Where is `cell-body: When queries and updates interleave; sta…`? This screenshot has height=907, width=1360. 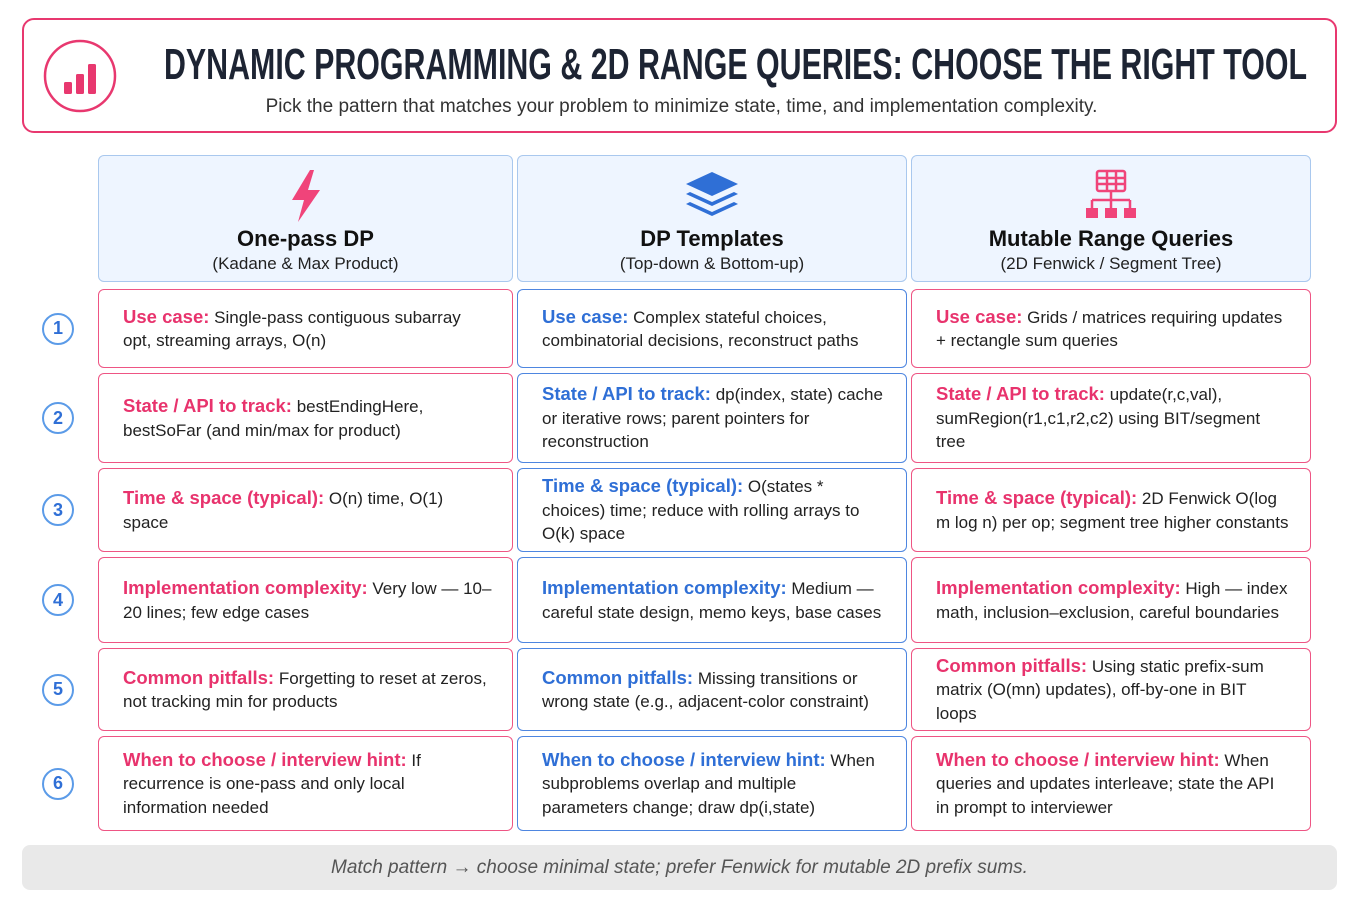 cell-body: When queries and updates interleave; sta… is located at coordinates (1105, 783).